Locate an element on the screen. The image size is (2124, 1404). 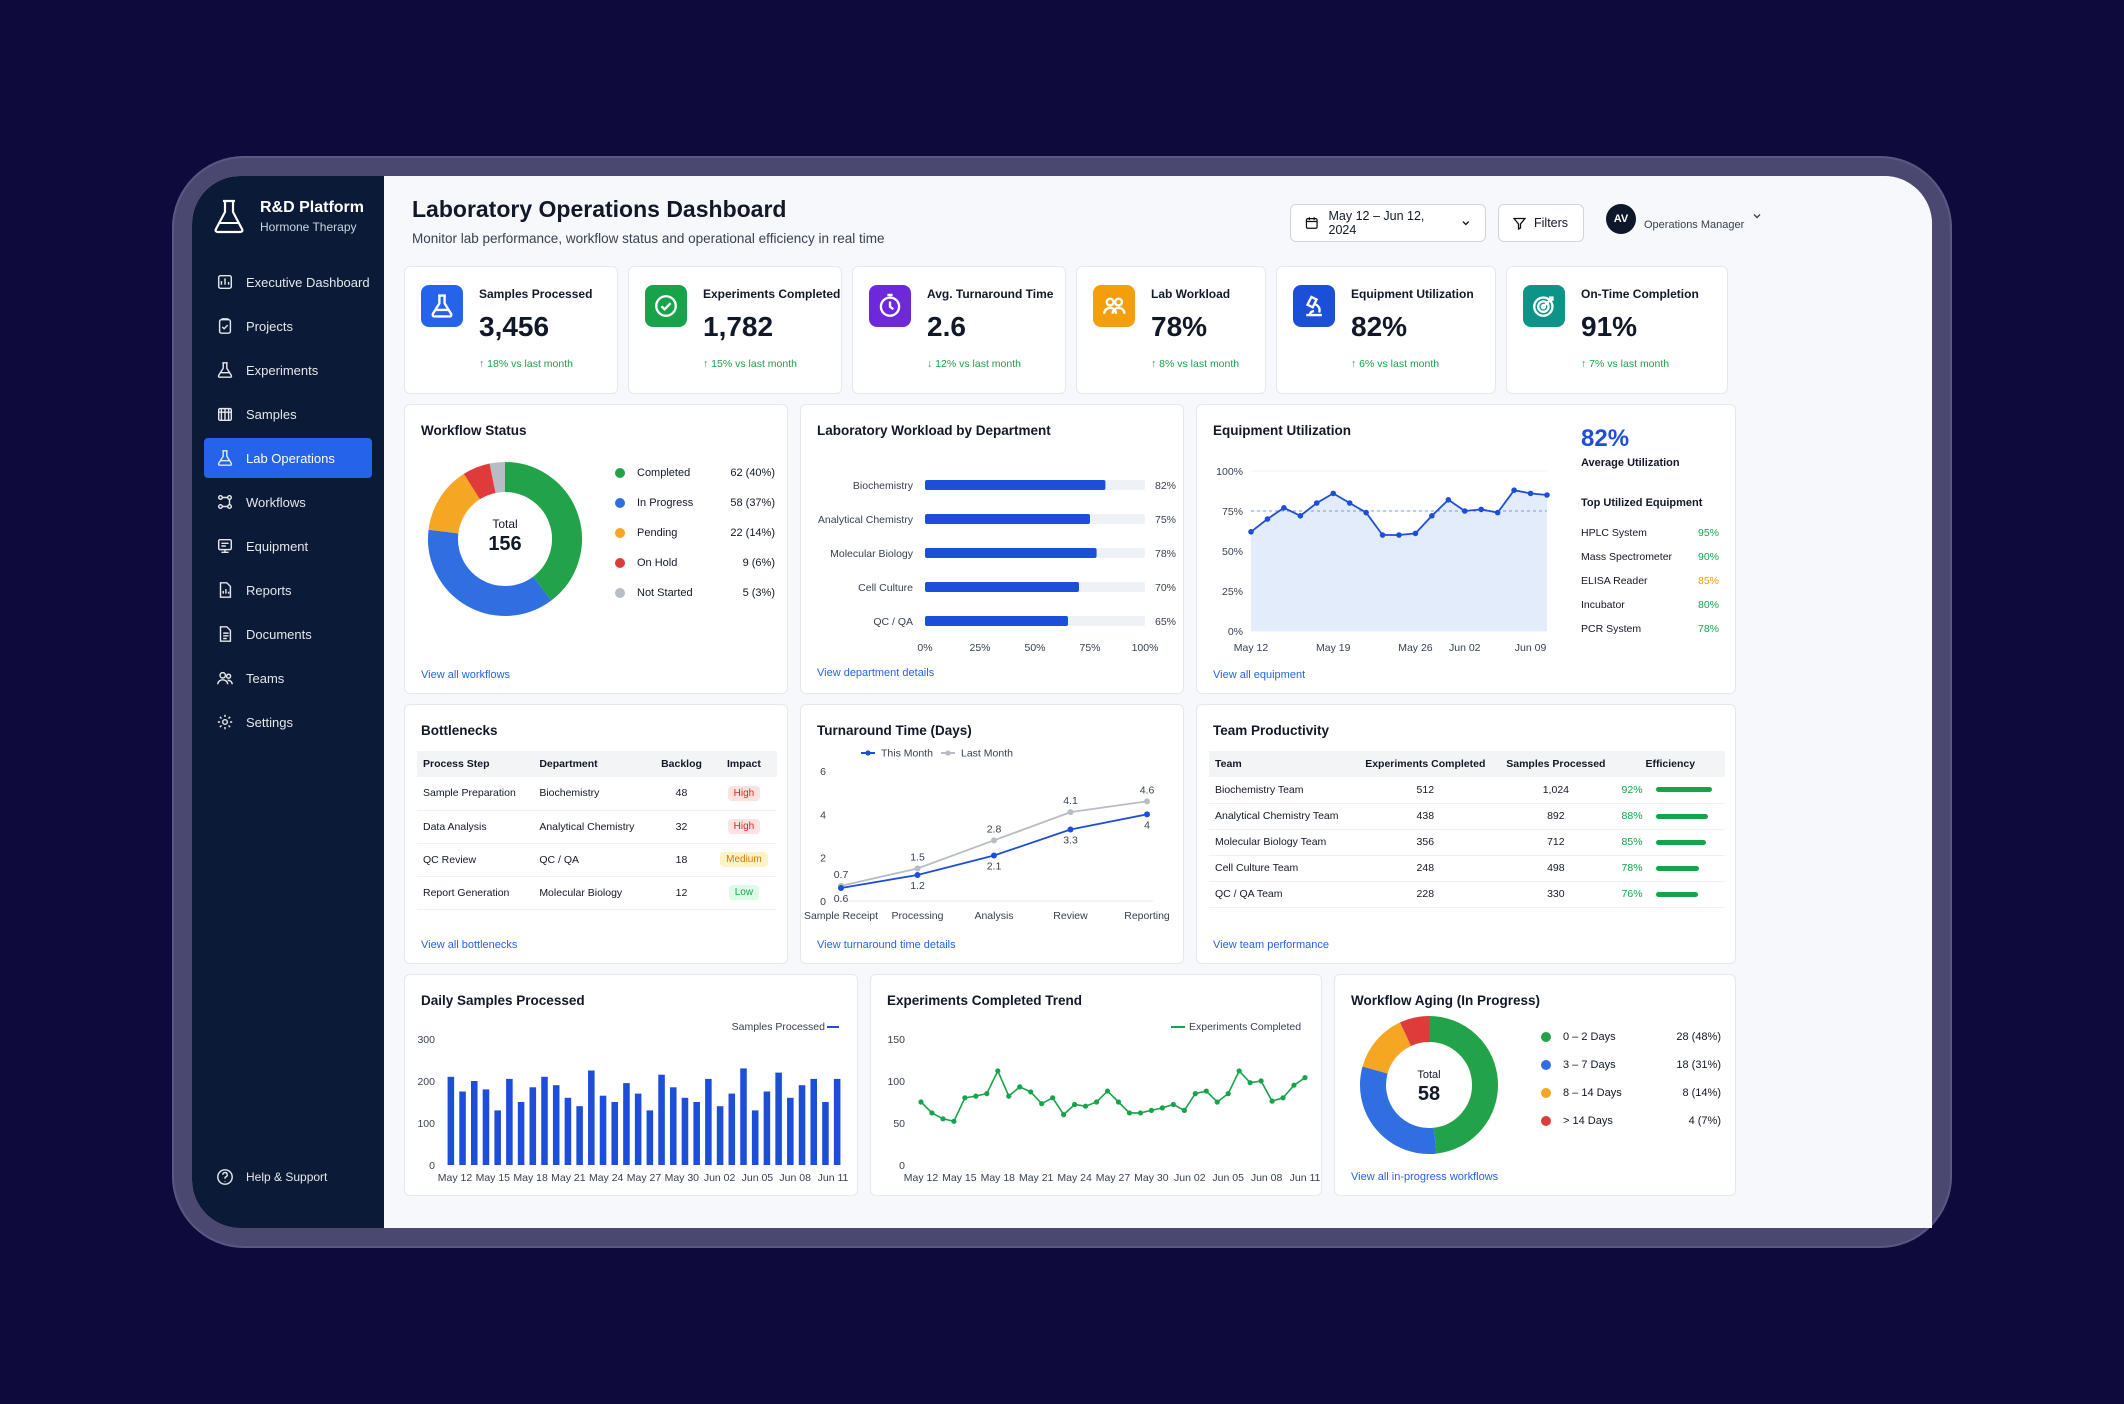
table-row: QC / QA Team 228 330 76% is located at coordinates (1467, 894).